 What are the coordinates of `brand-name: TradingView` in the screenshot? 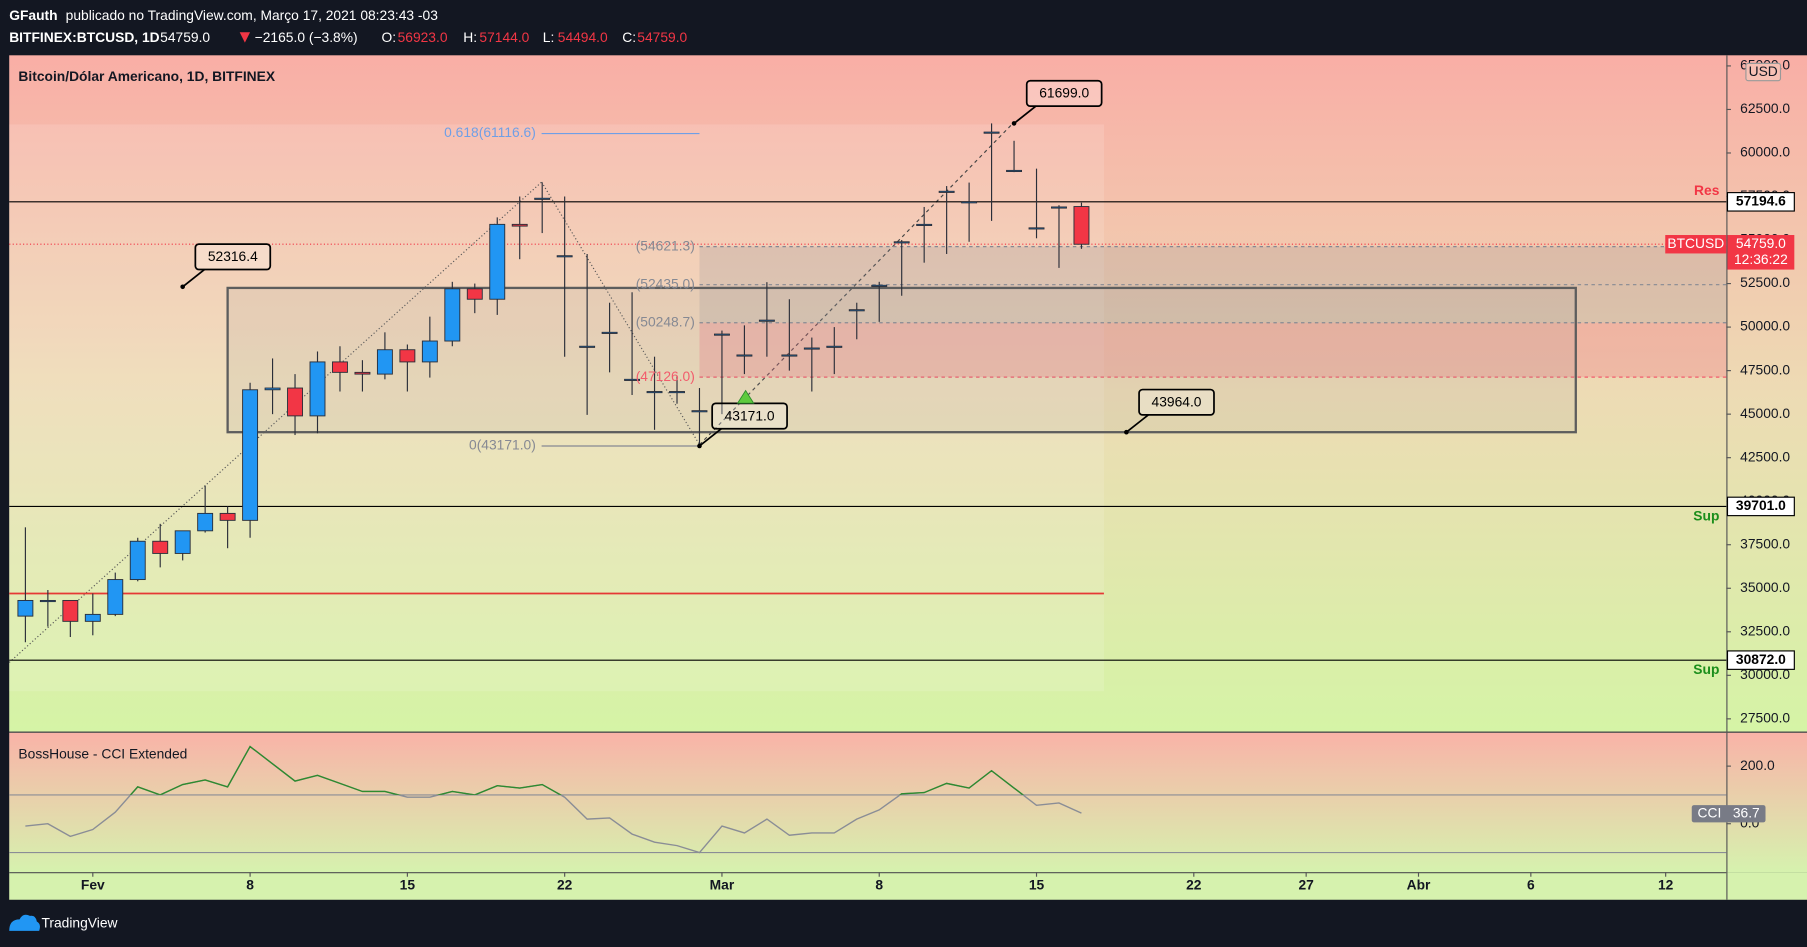 It's located at (79, 923).